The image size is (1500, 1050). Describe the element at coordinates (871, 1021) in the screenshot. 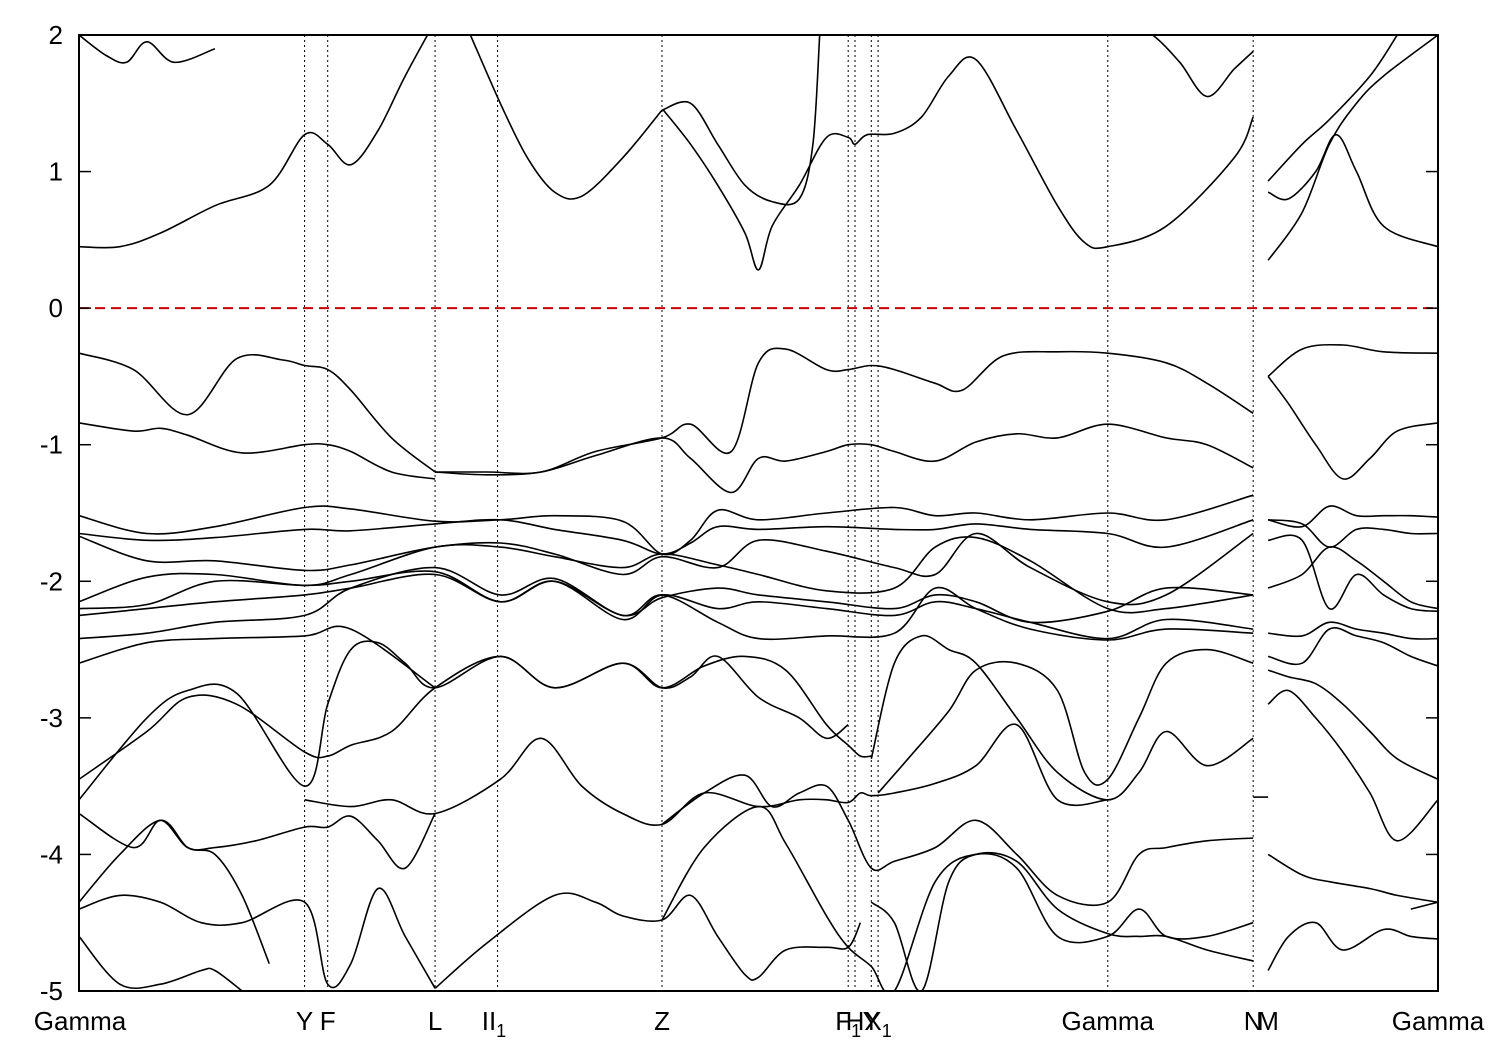

I see `kpoint-label-9: Y` at that location.